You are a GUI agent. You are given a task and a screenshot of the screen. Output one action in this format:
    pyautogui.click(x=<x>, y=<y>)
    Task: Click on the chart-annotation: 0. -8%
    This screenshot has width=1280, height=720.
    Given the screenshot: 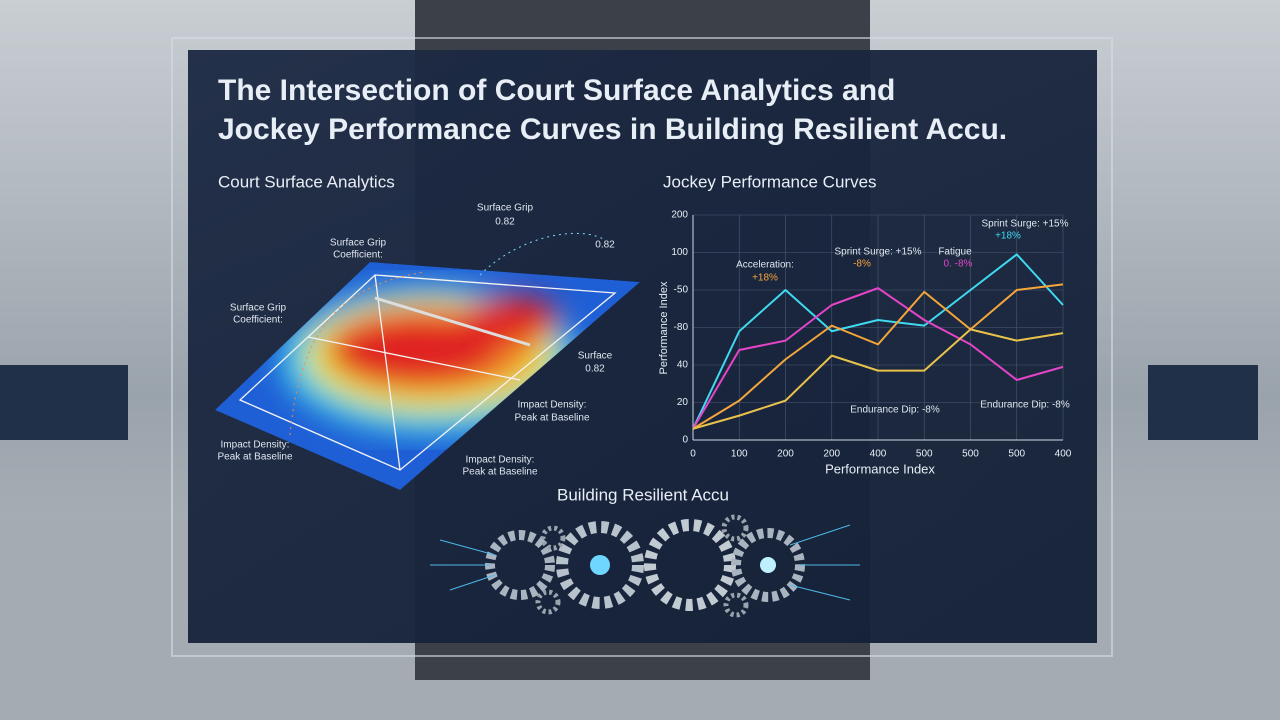 What is the action you would take?
    pyautogui.click(x=958, y=264)
    